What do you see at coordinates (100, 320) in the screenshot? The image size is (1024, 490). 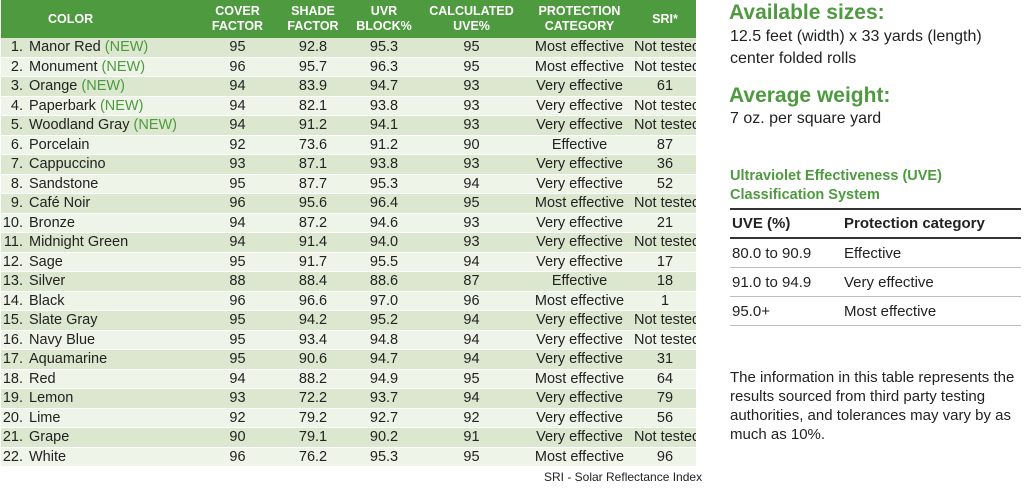 I see `color-name-cell: 15. Slate Gray` at bounding box center [100, 320].